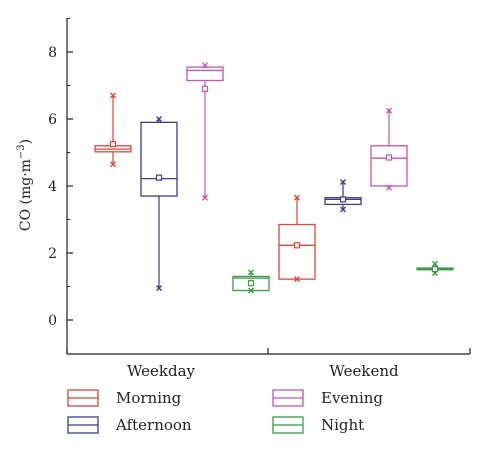 The image size is (500, 457). Describe the element at coordinates (159, 204) in the screenshot. I see `box-afternoon-weekday` at that location.